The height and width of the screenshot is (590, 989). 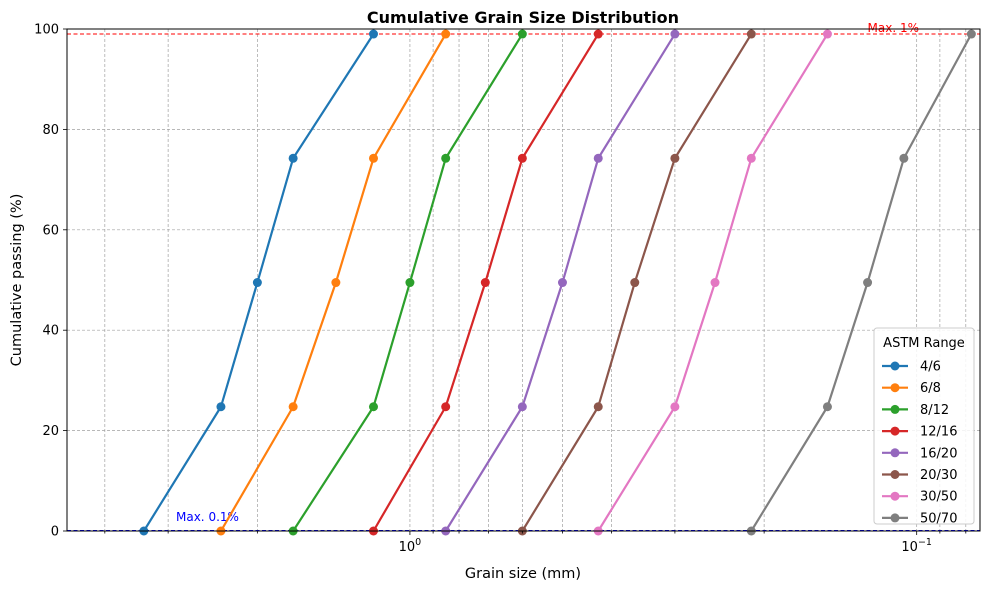 I want to click on y-tick-label: 100, so click(x=46, y=30).